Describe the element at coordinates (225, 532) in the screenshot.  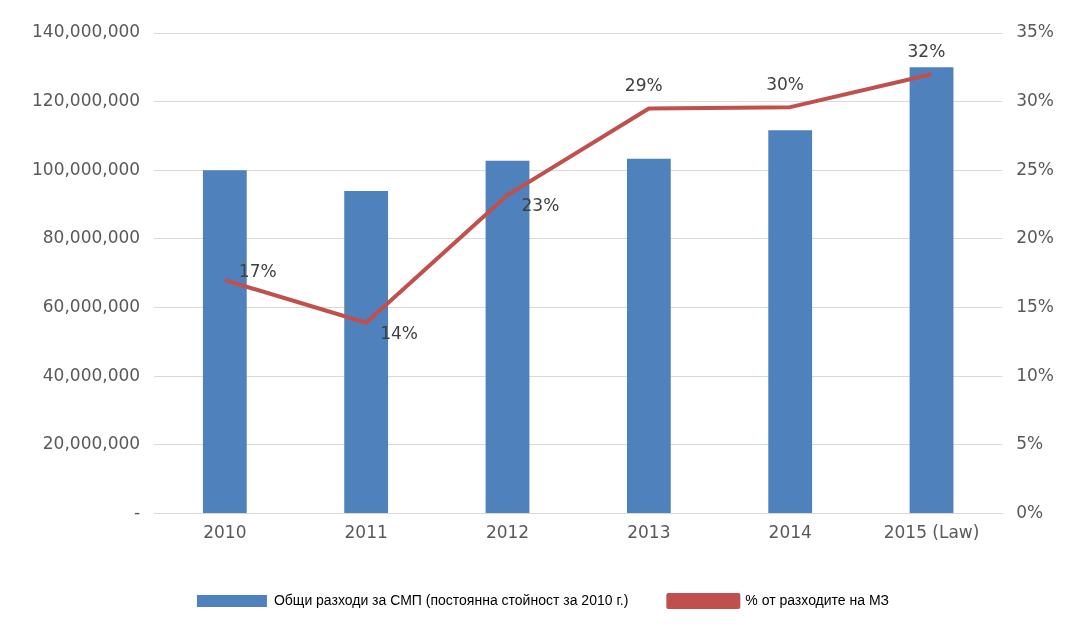
I see `x-tick-label: 2010` at that location.